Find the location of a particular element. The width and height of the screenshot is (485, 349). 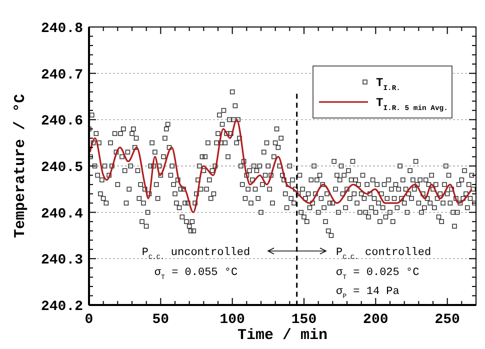

legend-label: T$_{I.R.}$ is located at coordinates (388, 84).